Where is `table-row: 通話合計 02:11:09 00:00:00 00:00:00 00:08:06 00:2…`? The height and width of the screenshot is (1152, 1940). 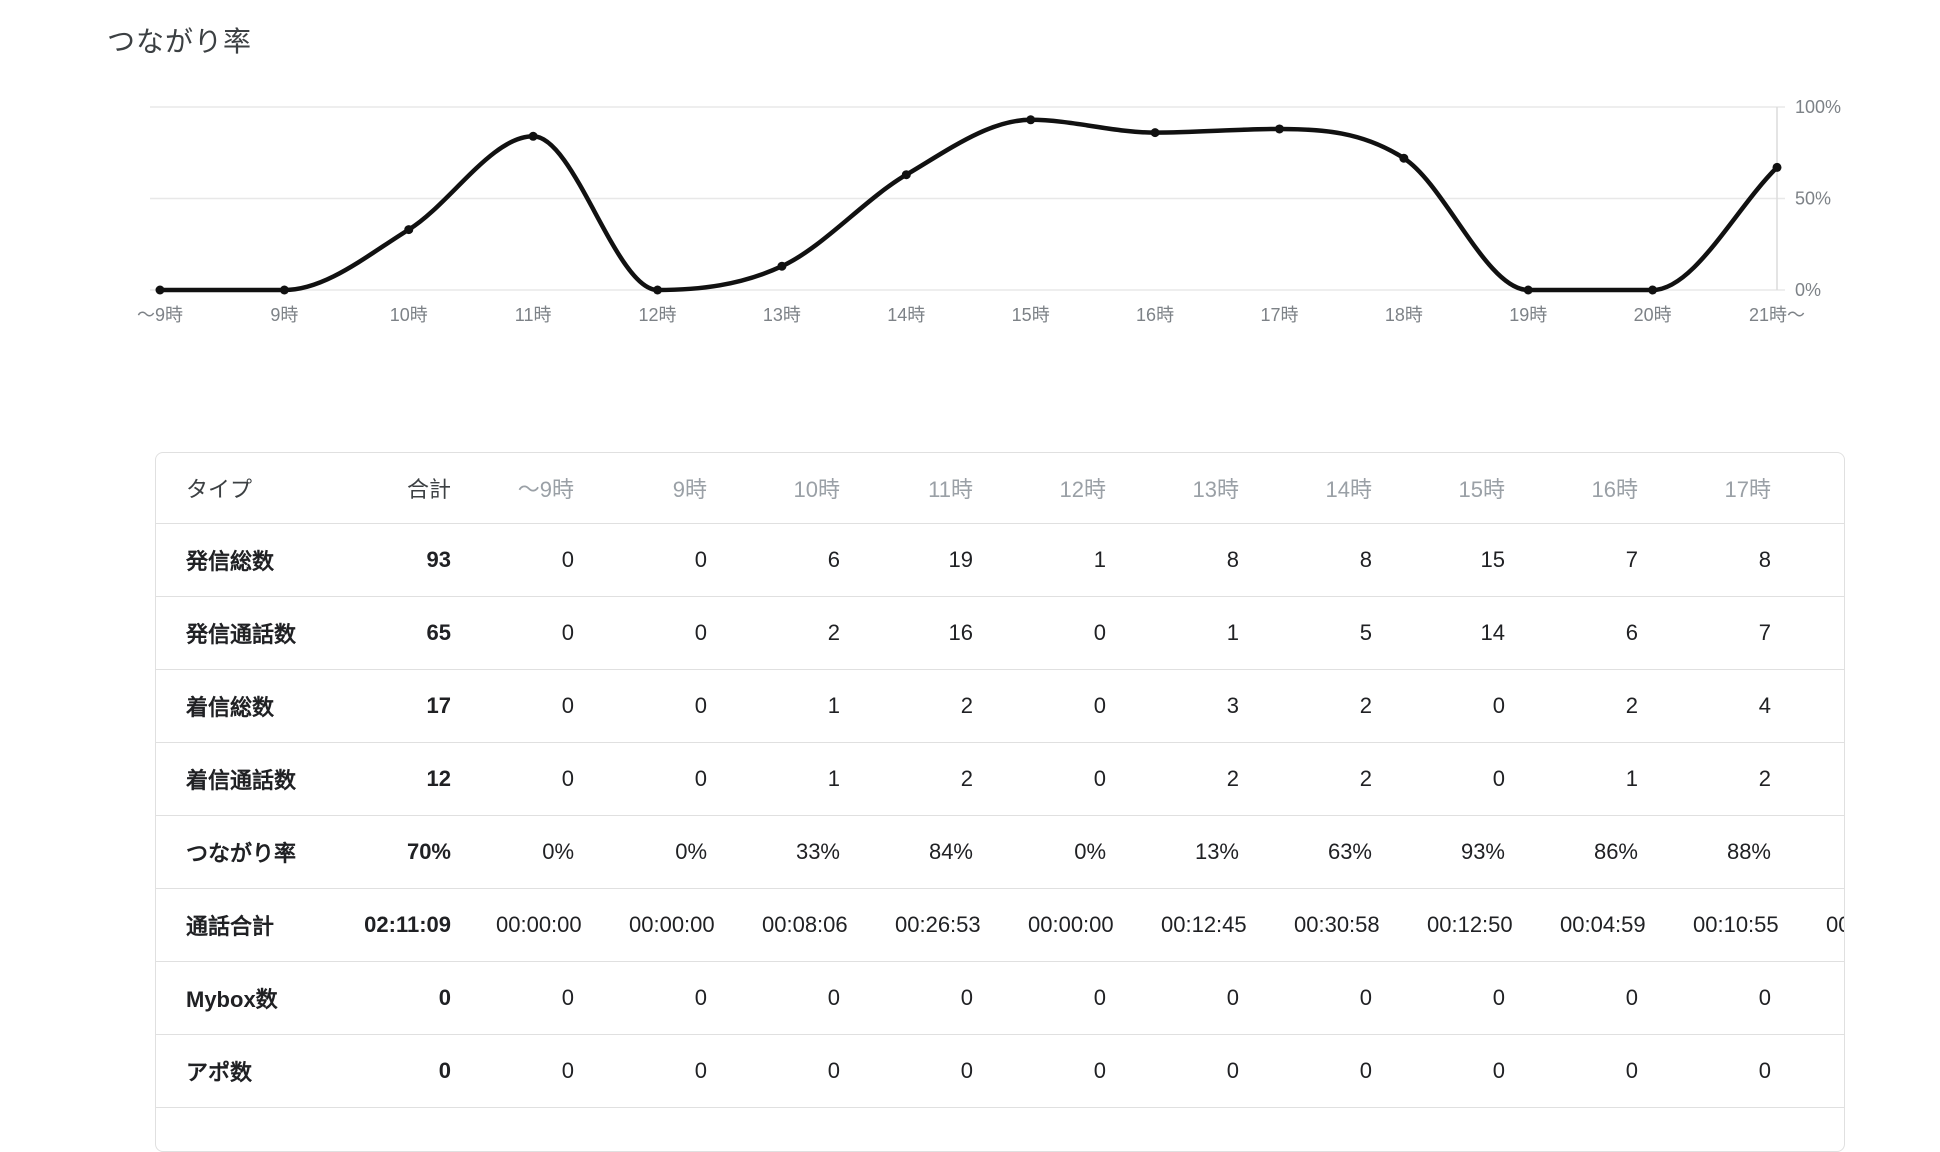
table-row: 通話合計 02:11:09 00:00:00 00:00:00 00:08:06 00:2… is located at coordinates (1000, 925).